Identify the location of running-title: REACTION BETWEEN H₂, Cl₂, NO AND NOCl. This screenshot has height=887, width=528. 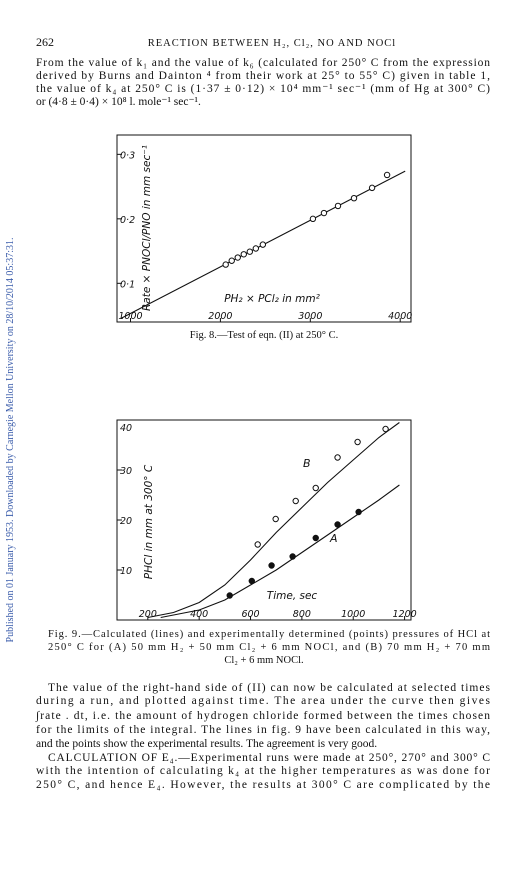
(272, 43).